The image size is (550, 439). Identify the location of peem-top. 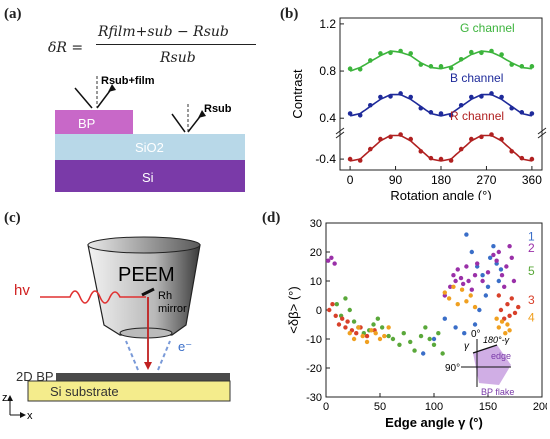
(144, 245).